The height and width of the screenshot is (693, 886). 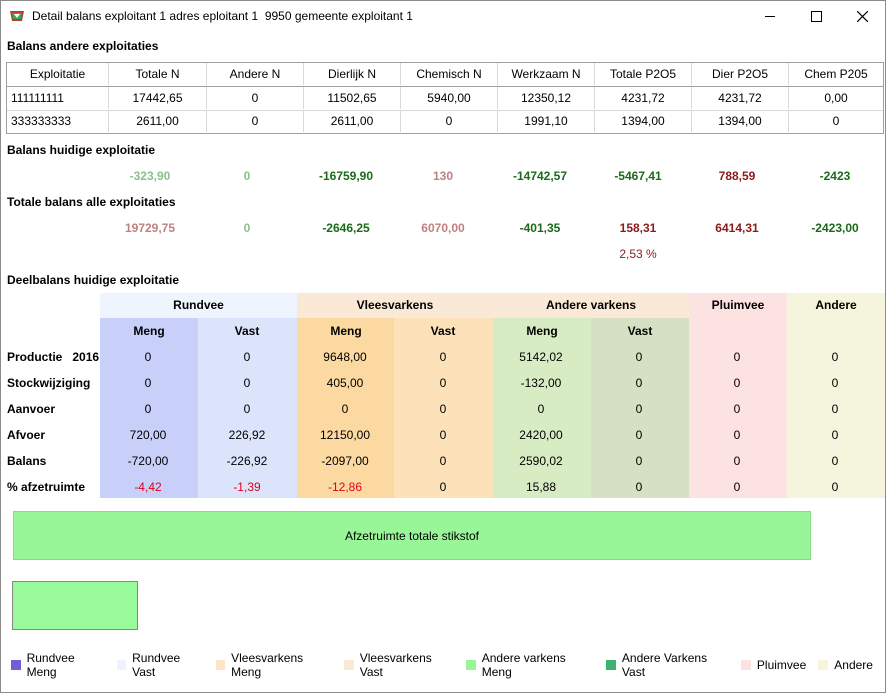 I want to click on totale-value: 0, so click(x=247, y=228).